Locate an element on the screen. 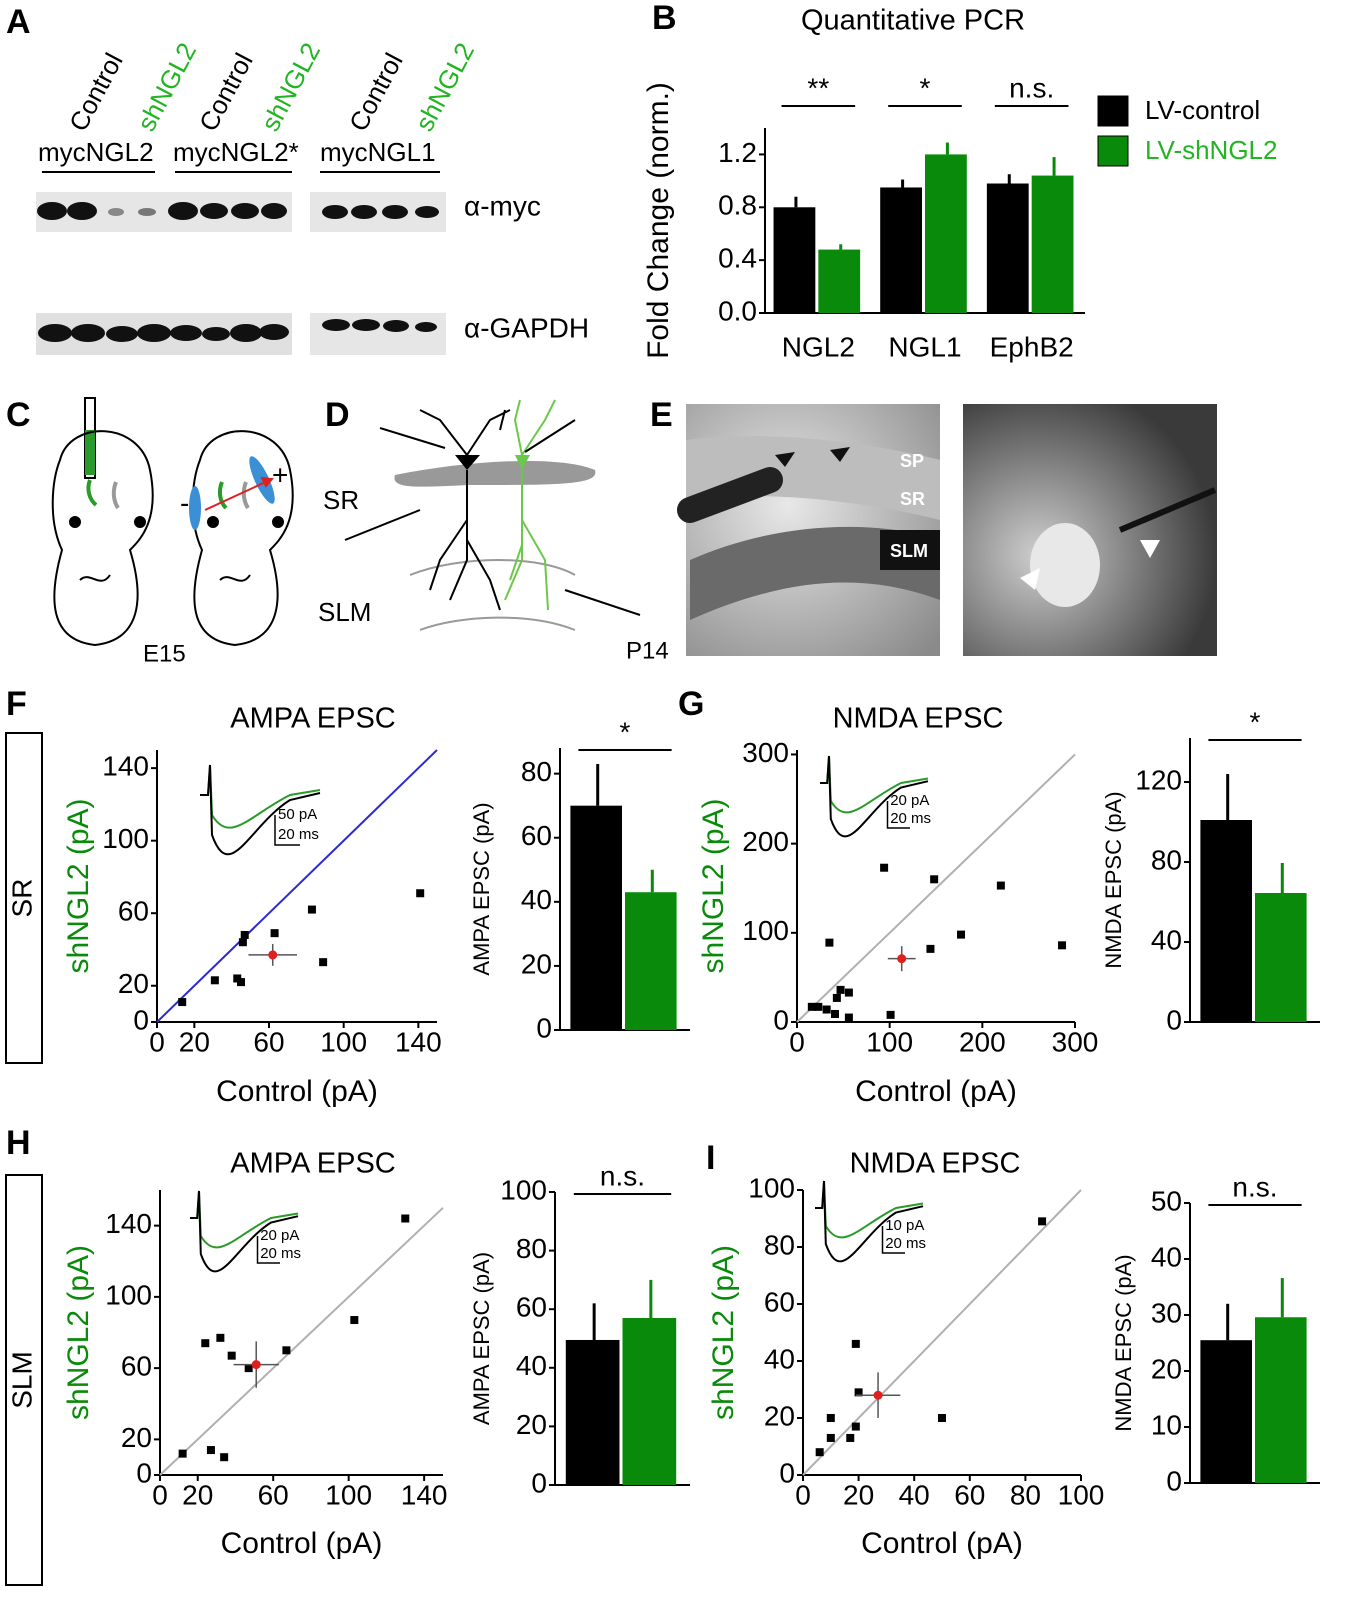 The height and width of the screenshot is (1609, 1352). chart-title: AMPA EPSC is located at coordinates (312, 719).